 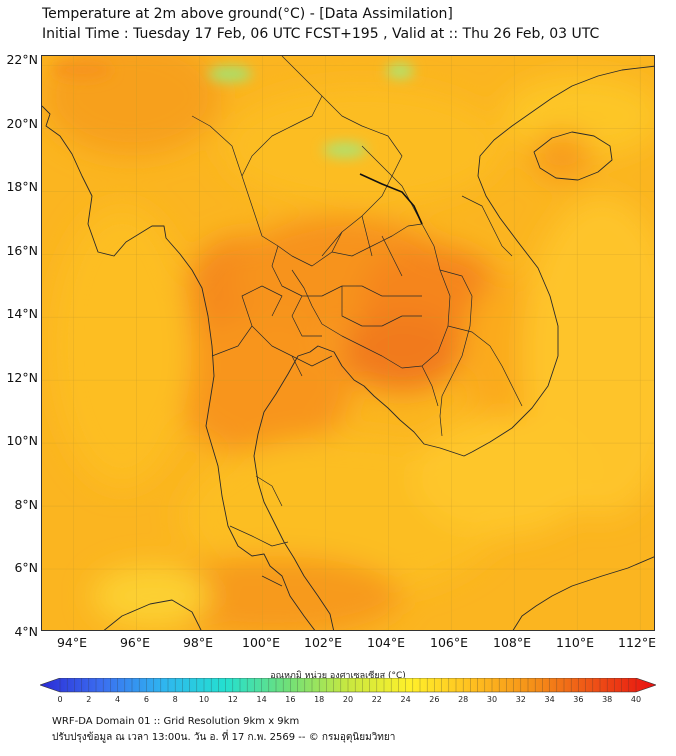 I want to click on lat-label: 14°N, so click(x=22, y=313).